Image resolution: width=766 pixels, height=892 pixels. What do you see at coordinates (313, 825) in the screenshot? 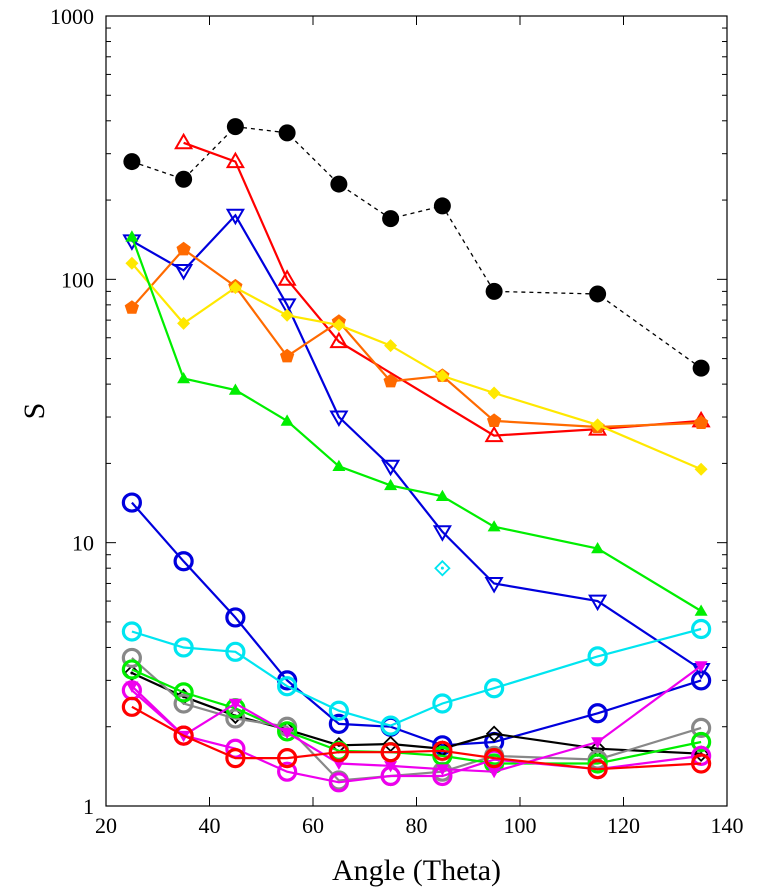
I see `x-tick-label: 60` at bounding box center [313, 825].